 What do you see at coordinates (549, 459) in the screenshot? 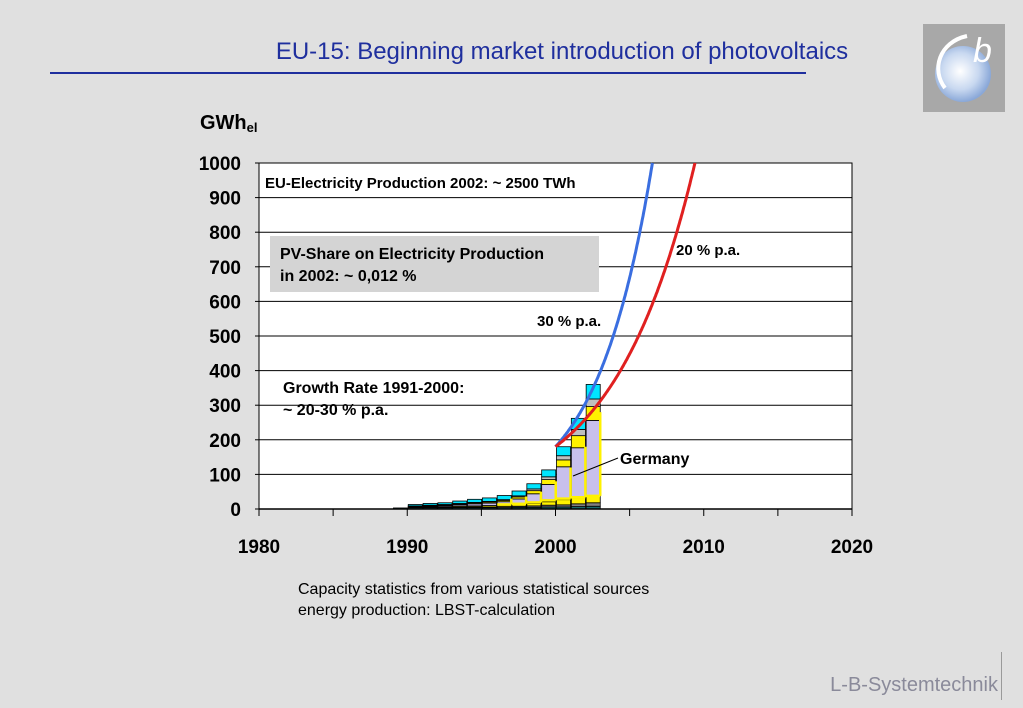
I see `germany-highlight` at bounding box center [549, 459].